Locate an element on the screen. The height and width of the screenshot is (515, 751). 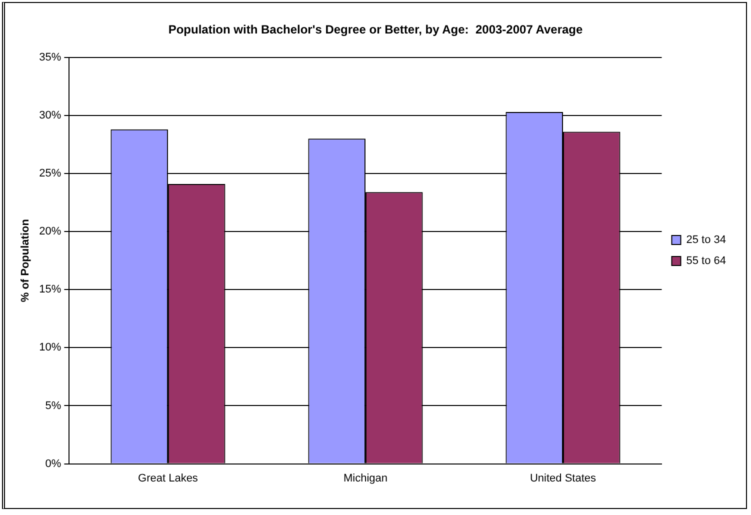
legend-label: 55 to 64 is located at coordinates (706, 261).